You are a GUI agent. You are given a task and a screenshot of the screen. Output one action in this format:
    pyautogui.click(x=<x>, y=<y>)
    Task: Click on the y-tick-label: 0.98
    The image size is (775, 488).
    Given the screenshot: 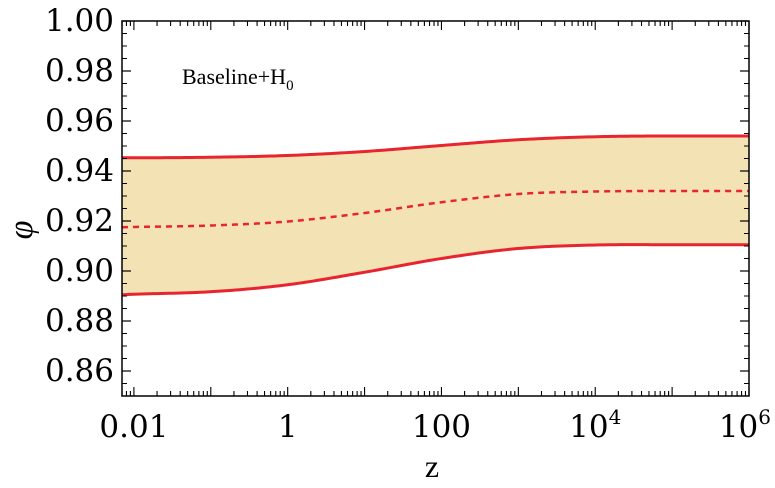 What is the action you would take?
    pyautogui.click(x=79, y=71)
    